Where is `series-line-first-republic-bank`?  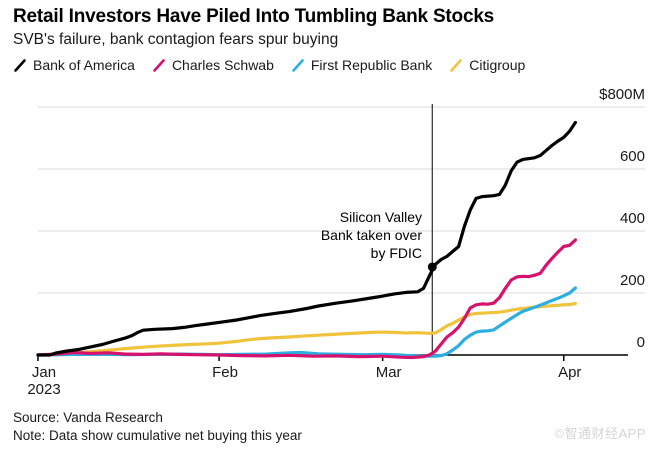 series-line-first-republic-bank is located at coordinates (307, 322).